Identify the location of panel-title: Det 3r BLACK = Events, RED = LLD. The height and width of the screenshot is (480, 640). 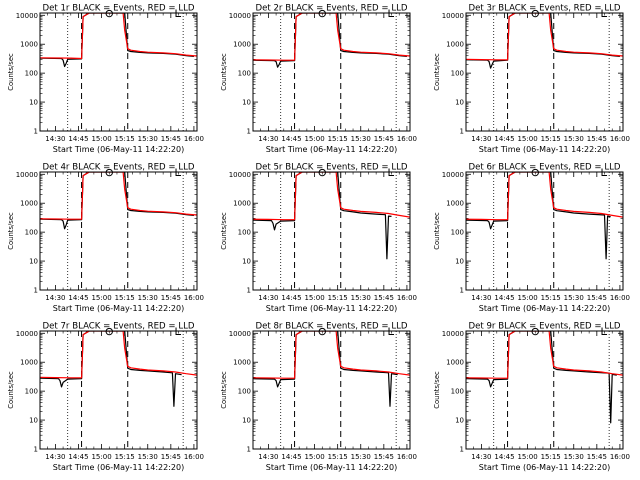
(544, 9).